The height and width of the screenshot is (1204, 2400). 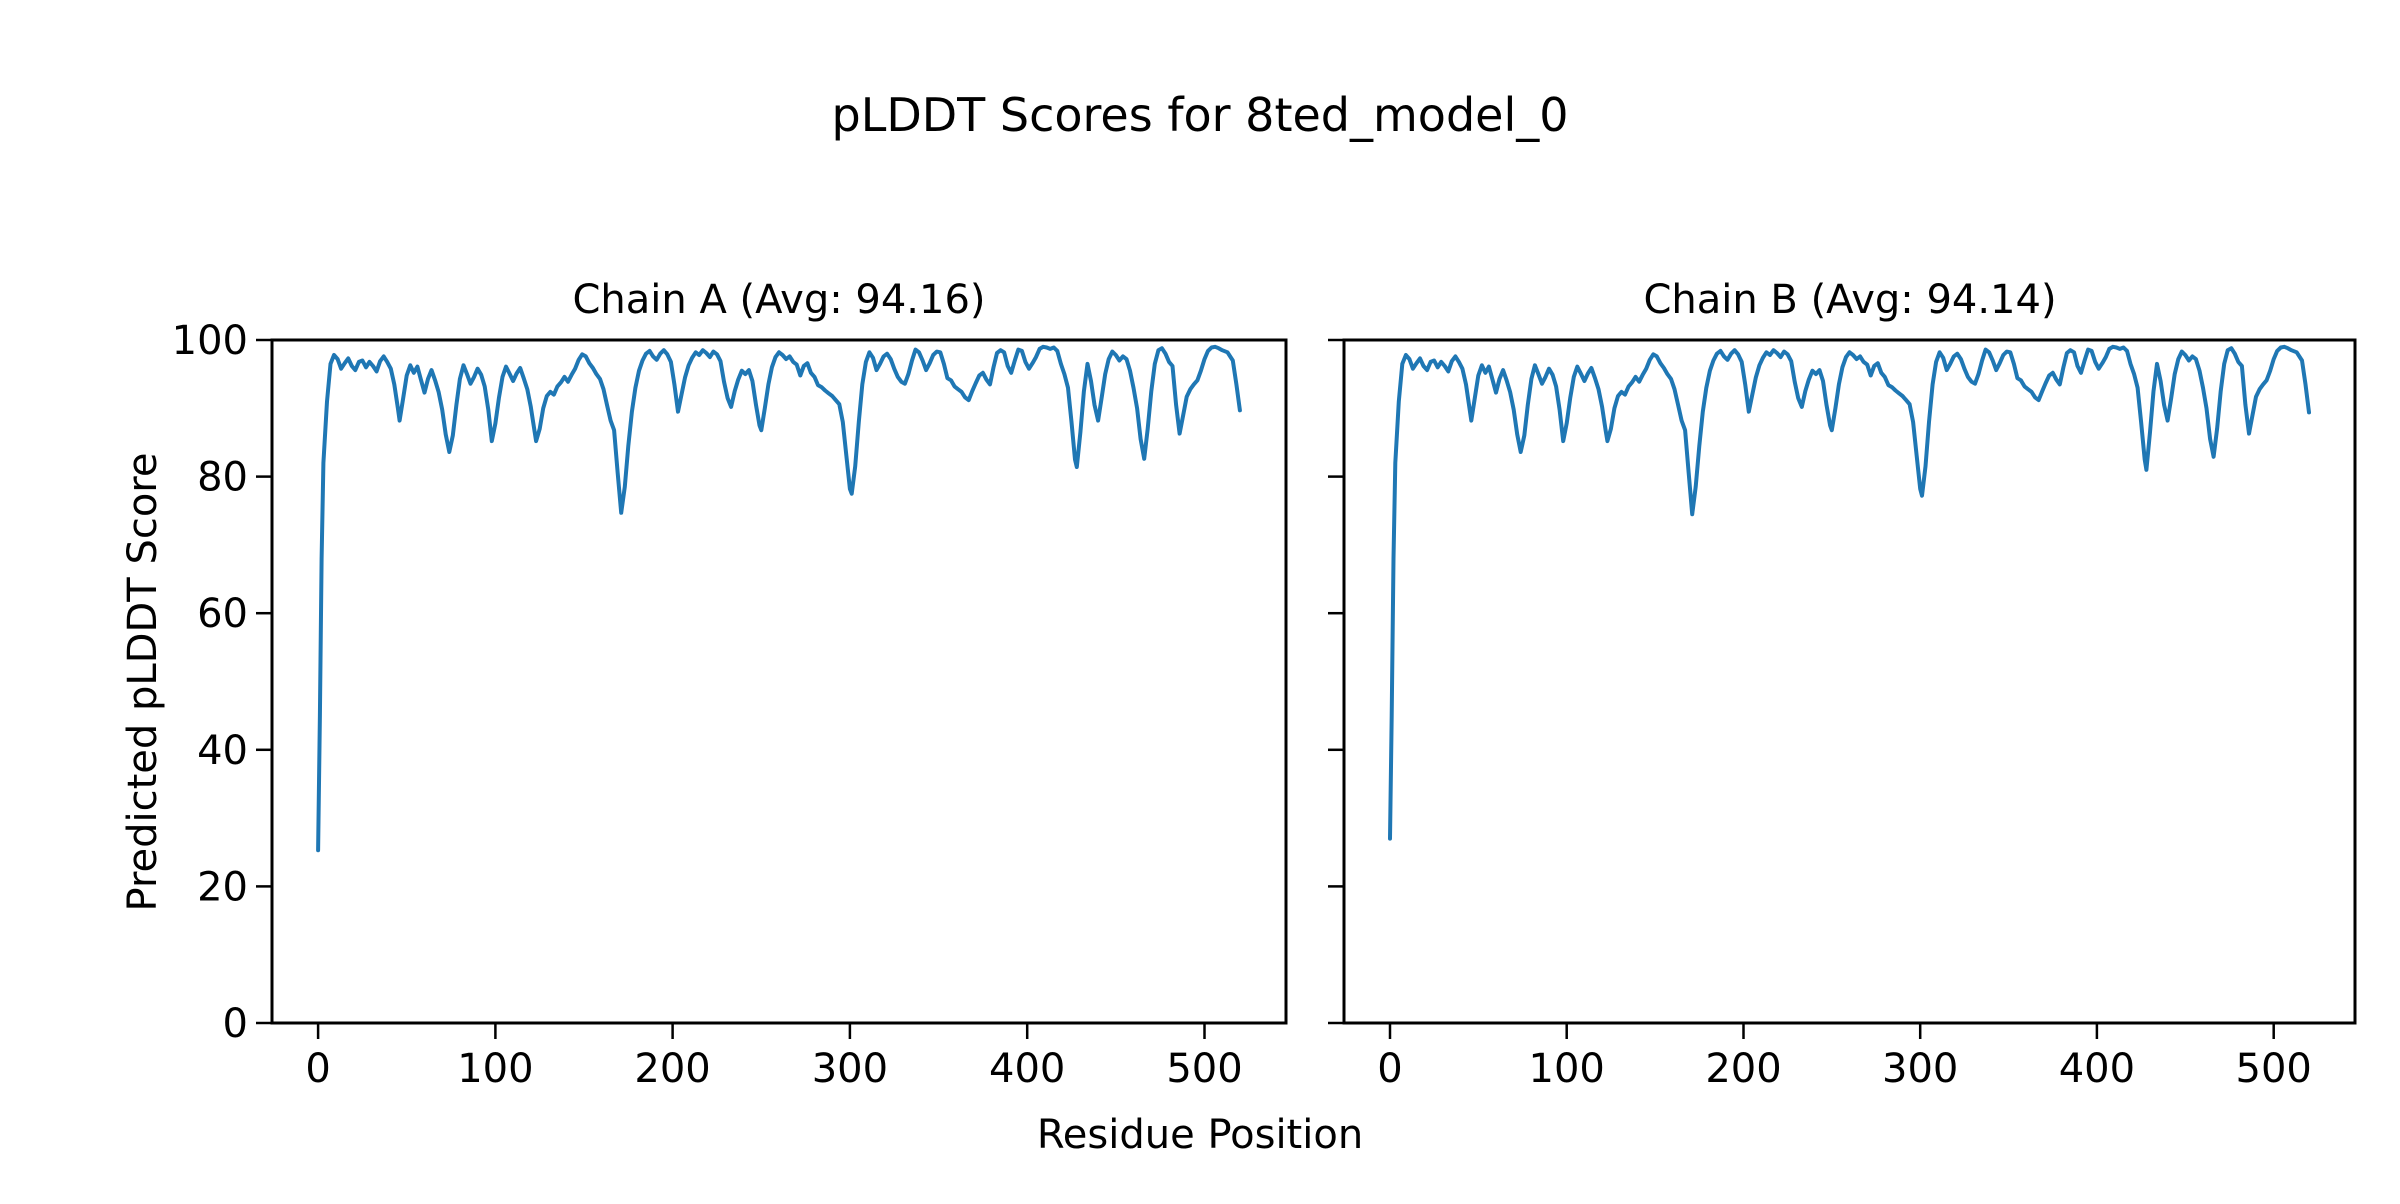 What do you see at coordinates (143, 682) in the screenshot?
I see `y-axis-label: Predicted pLDDT Score` at bounding box center [143, 682].